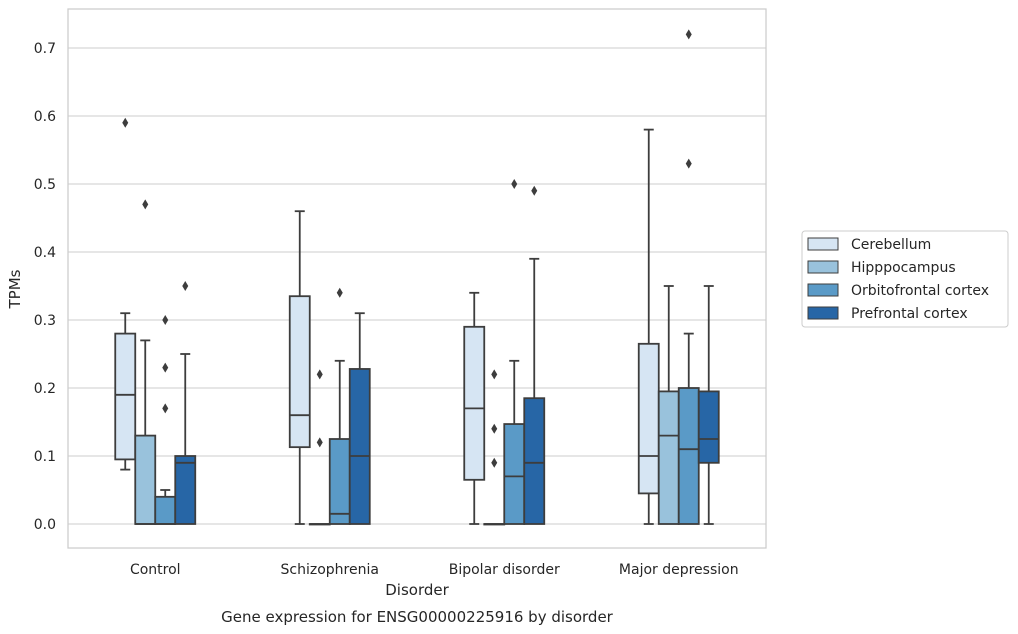 The height and width of the screenshot is (634, 1018). I want to click on x-tick-label: Major depression, so click(679, 570).